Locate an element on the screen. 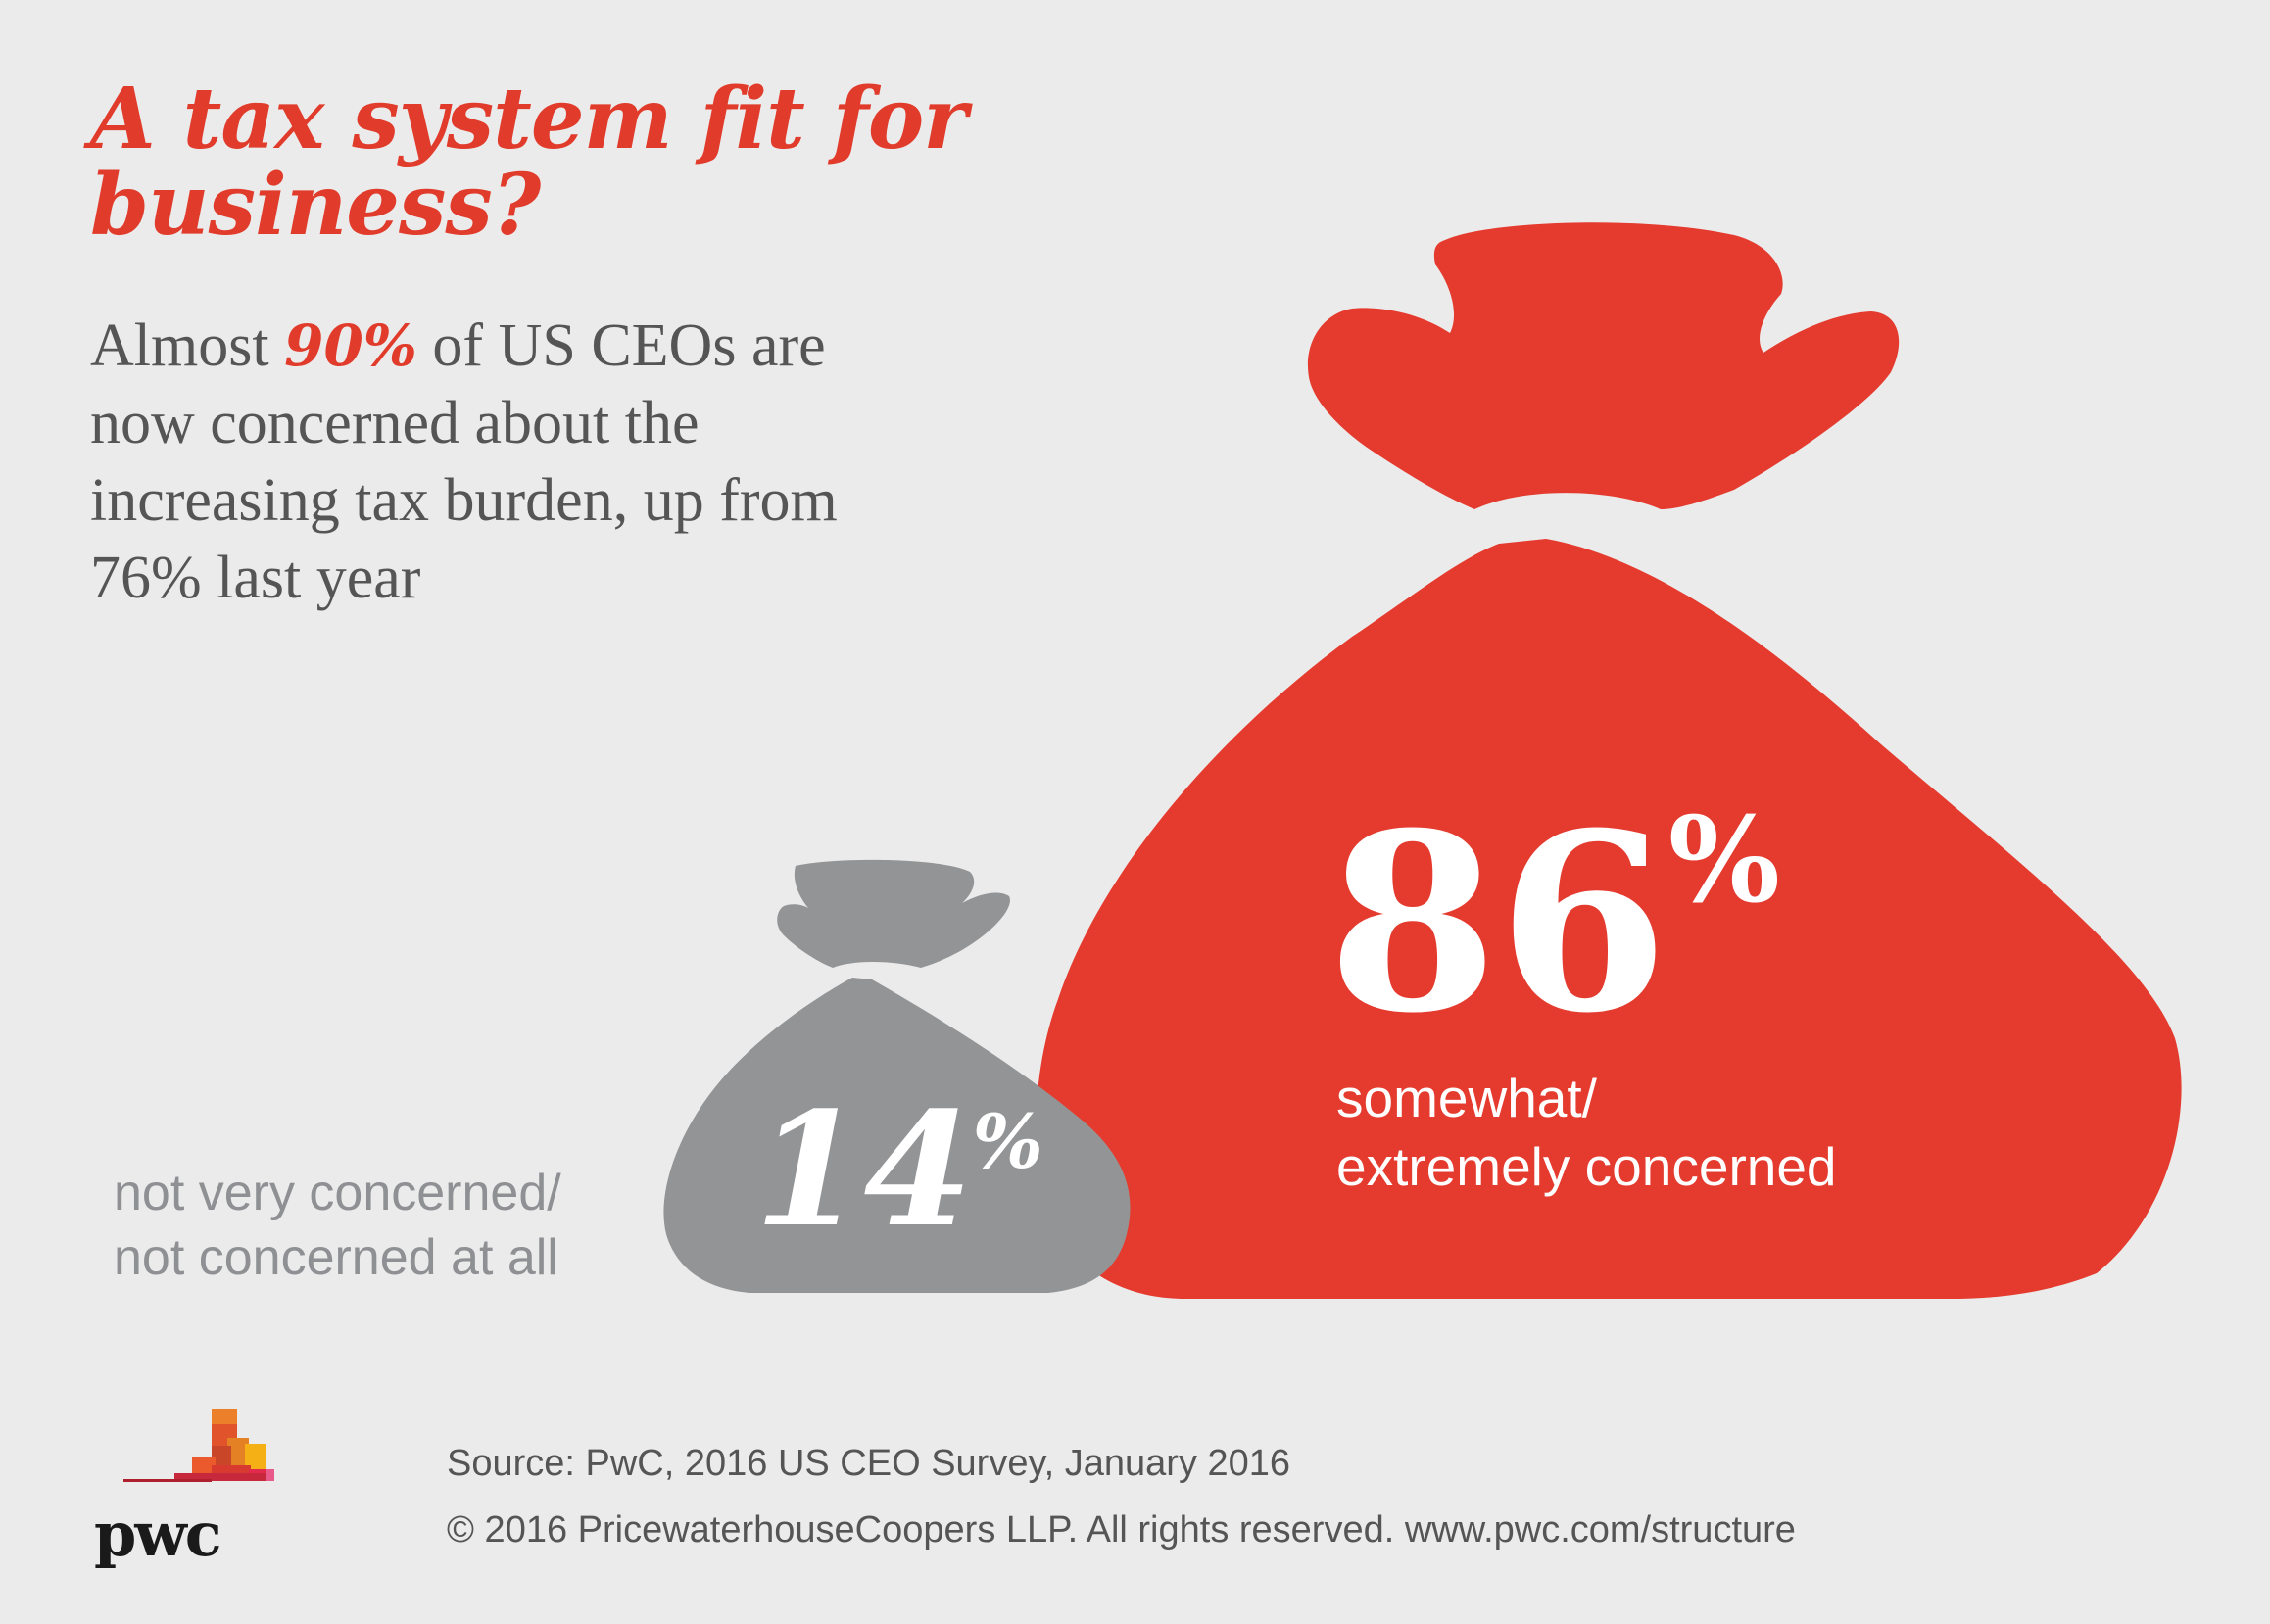 This screenshot has width=2270, height=1624. value-unit-14: % is located at coordinates (1008, 1141).